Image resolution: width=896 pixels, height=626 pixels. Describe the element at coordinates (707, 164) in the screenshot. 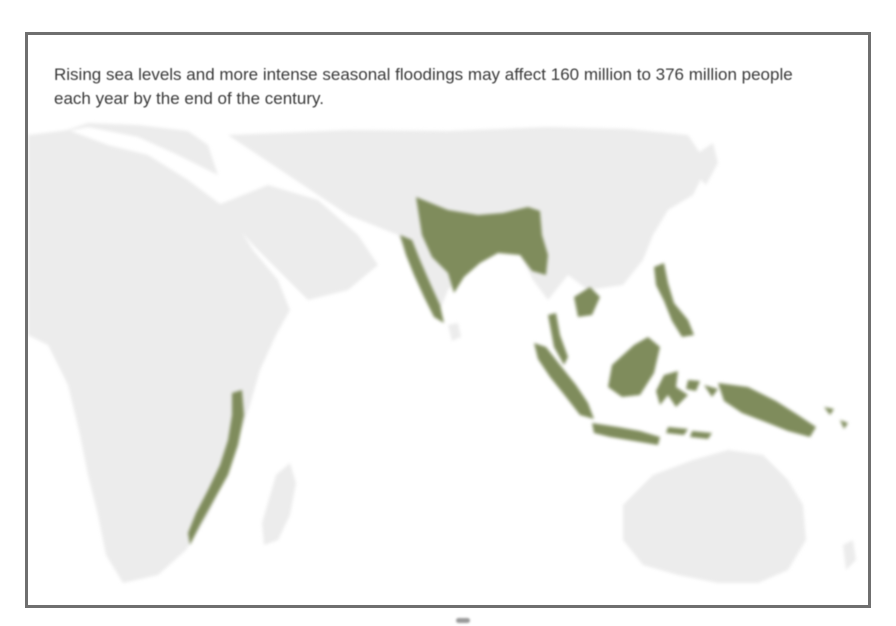

I see `land-japan` at that location.